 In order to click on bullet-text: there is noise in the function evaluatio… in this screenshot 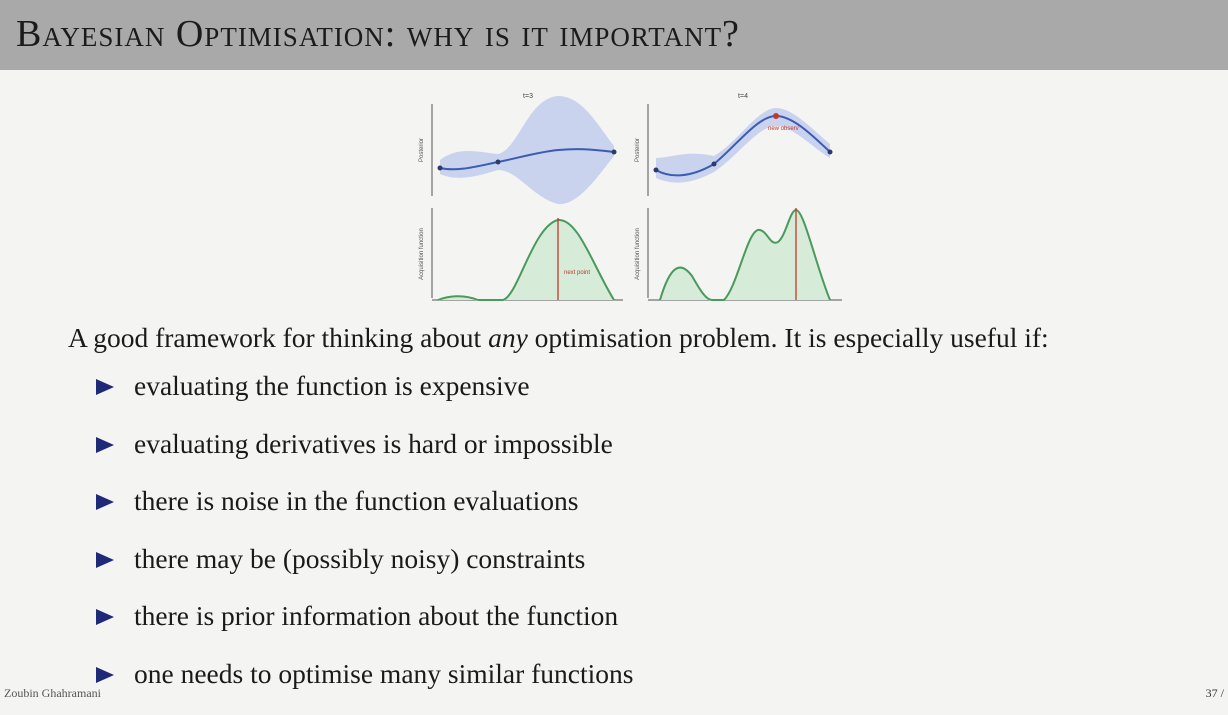, I will do `click(356, 500)`.